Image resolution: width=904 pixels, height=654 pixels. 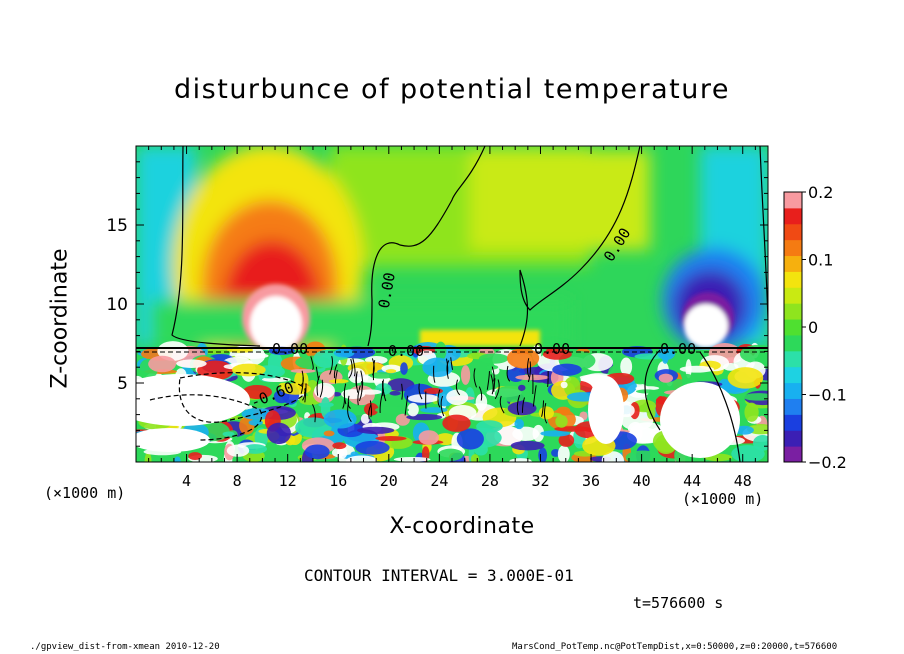 I want to click on chart-title: disturbunce of potential temperature, so click(x=452, y=89).